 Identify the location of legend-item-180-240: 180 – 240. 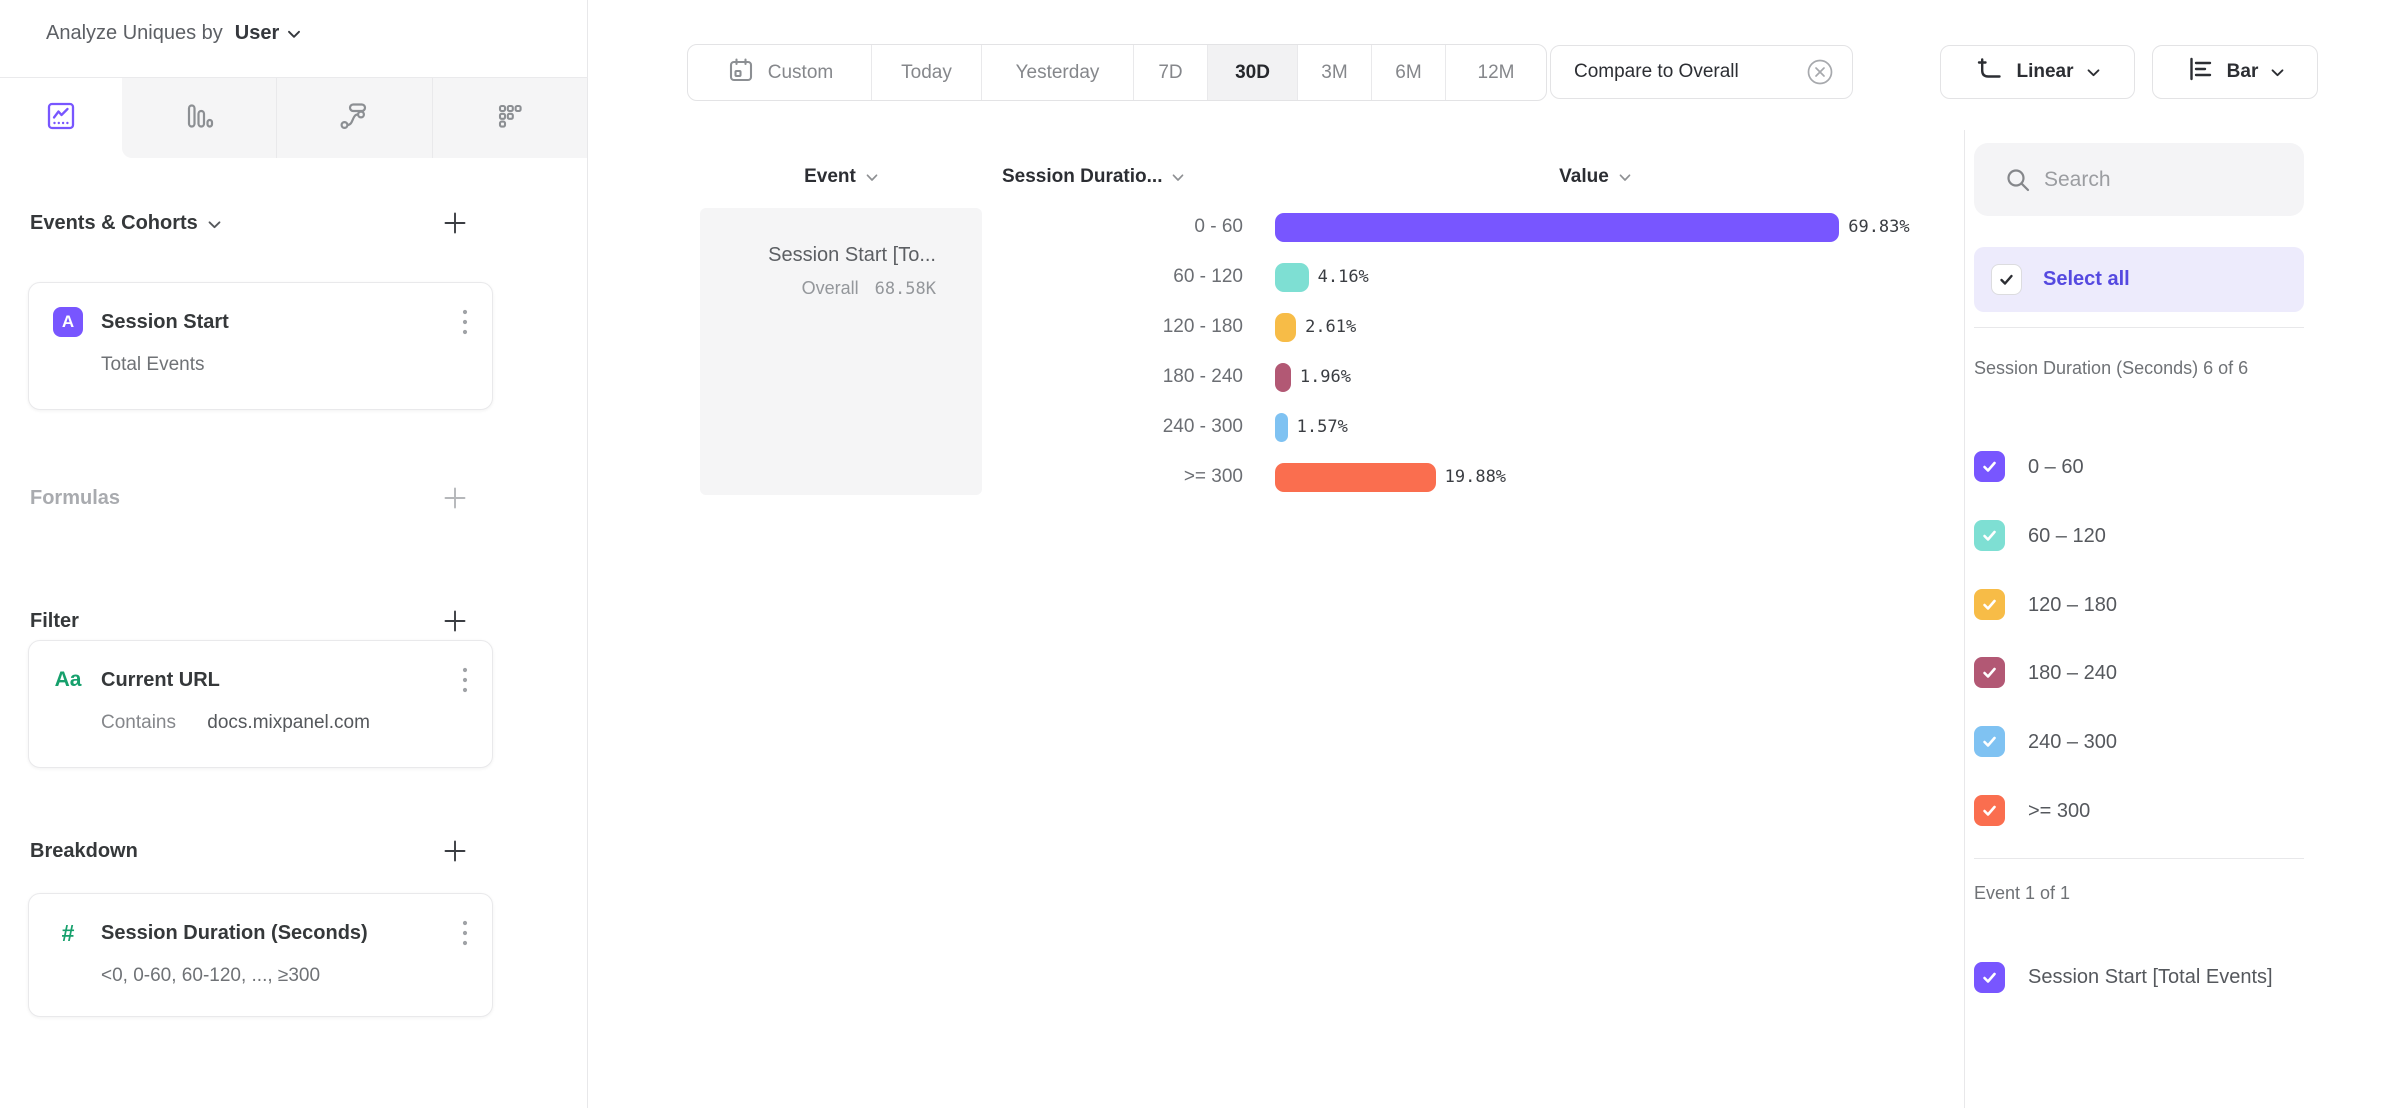
(2184, 672).